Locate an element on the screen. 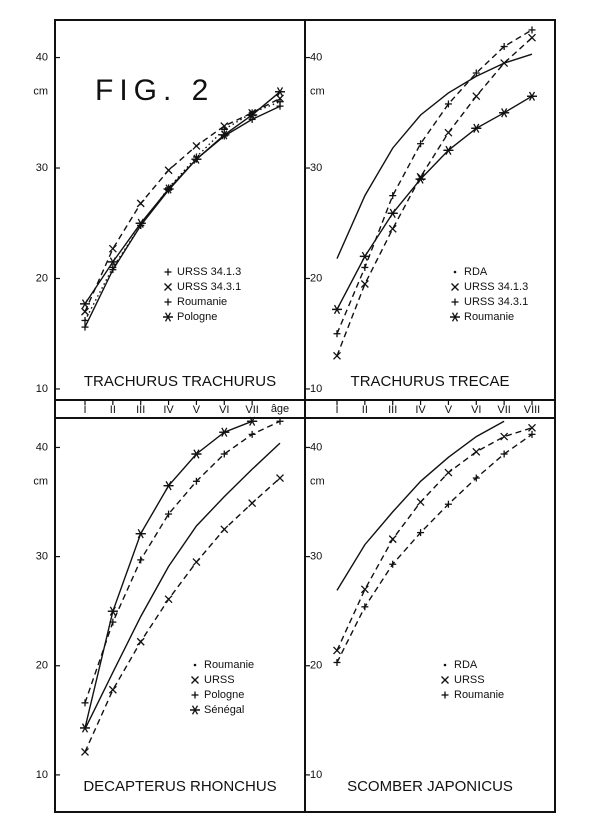 The image size is (600, 834). legend-label: Pologne is located at coordinates (224, 695).